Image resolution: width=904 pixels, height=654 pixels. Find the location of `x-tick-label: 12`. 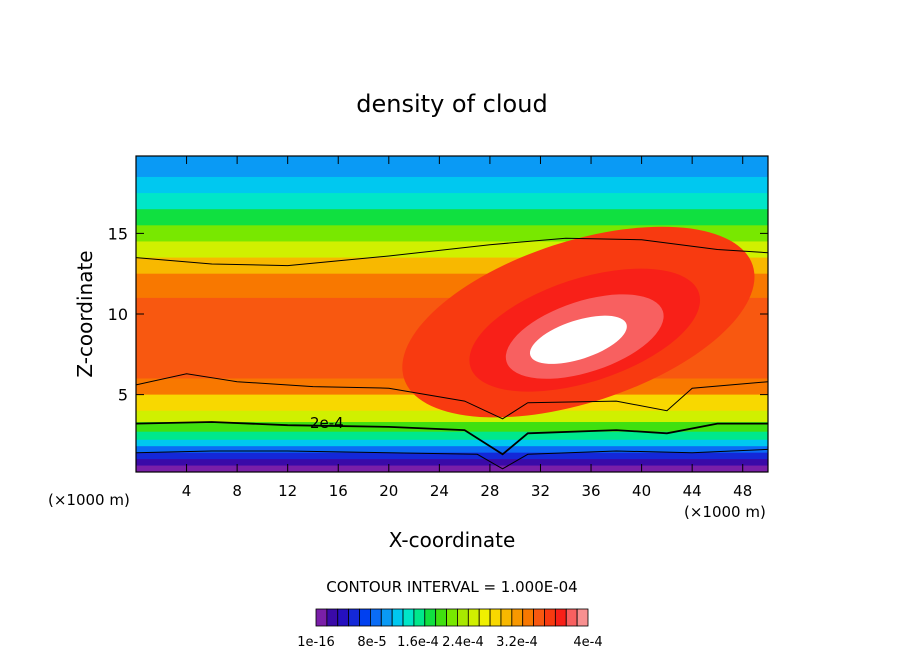

x-tick-label: 12 is located at coordinates (287, 491).